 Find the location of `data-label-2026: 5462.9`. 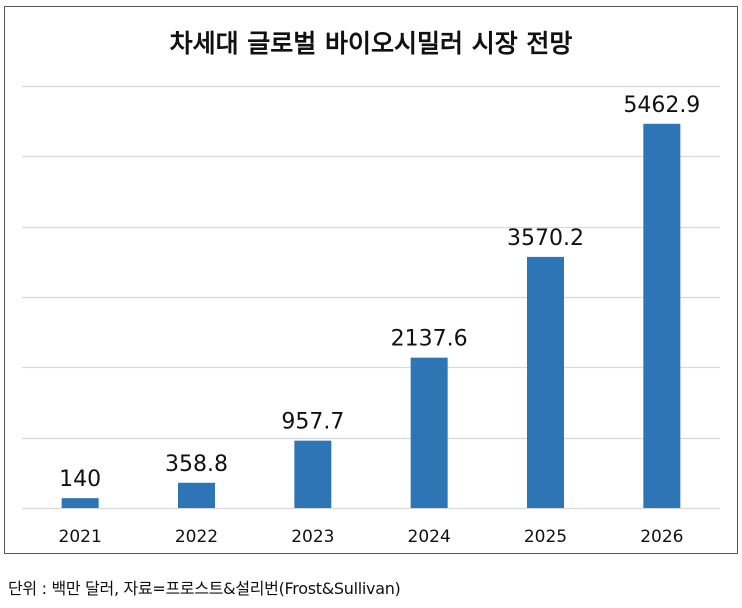

data-label-2026: 5462.9 is located at coordinates (661, 105).